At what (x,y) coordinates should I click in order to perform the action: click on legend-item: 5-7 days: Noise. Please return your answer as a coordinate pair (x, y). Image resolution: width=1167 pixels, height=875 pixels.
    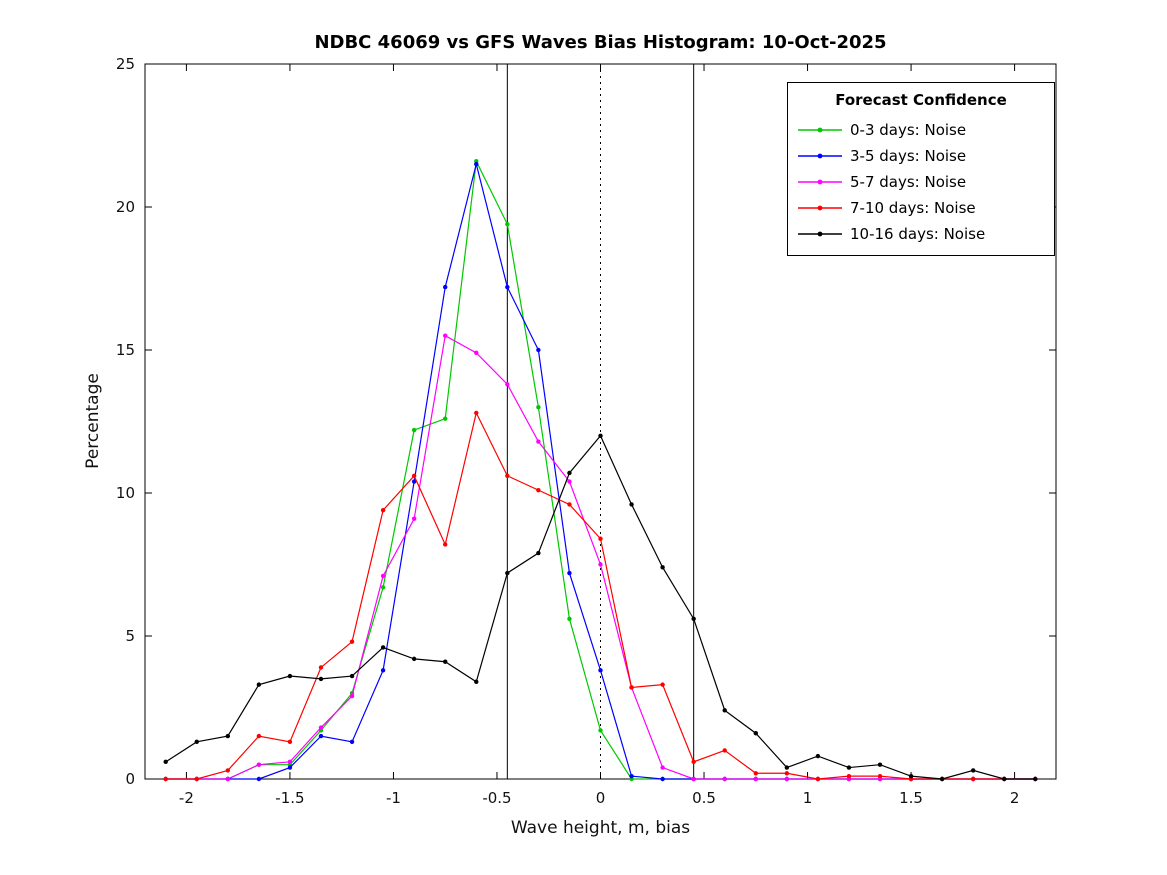
    Looking at the image, I should click on (921, 182).